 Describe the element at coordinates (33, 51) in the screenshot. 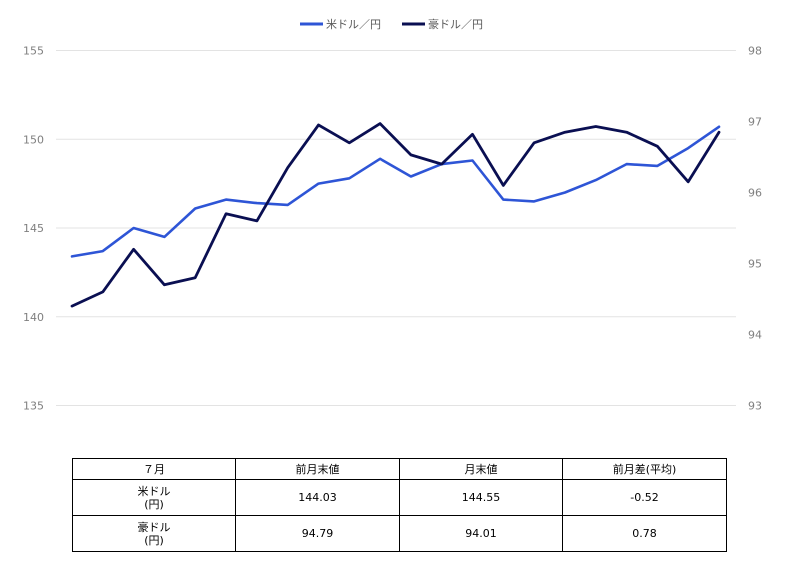

I see `left-tick-label: 155` at that location.